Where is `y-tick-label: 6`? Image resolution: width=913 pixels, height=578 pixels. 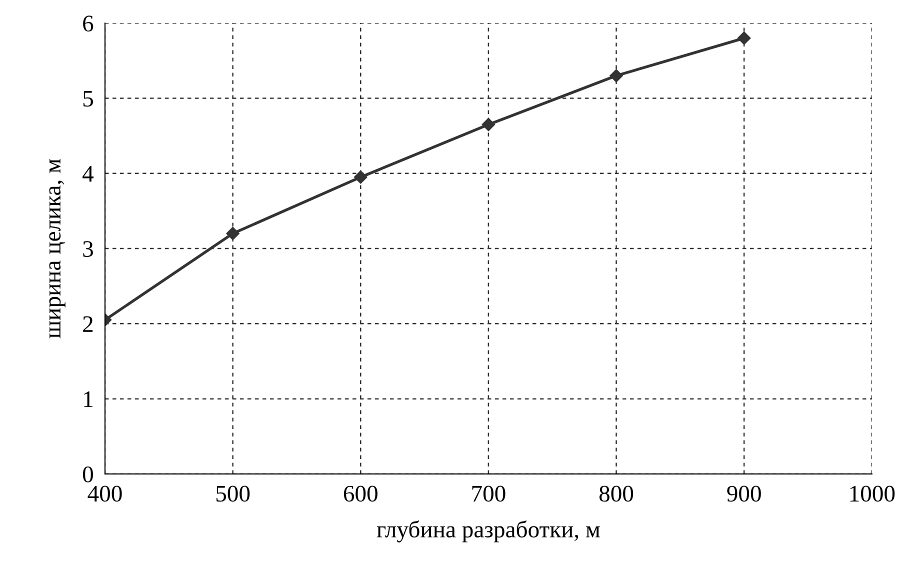
y-tick-label: 6 is located at coordinates (88, 24).